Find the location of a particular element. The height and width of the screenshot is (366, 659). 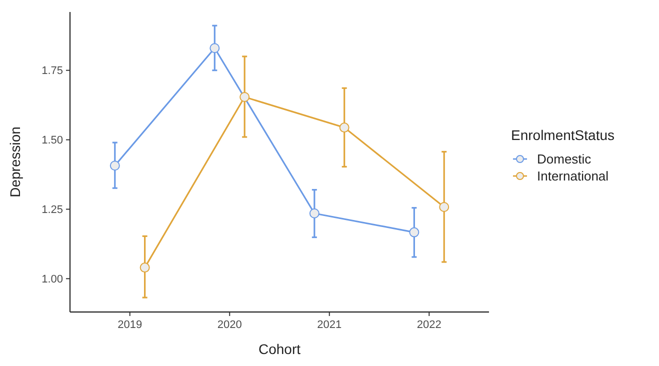

x-tick-label: 2019 is located at coordinates (130, 325).